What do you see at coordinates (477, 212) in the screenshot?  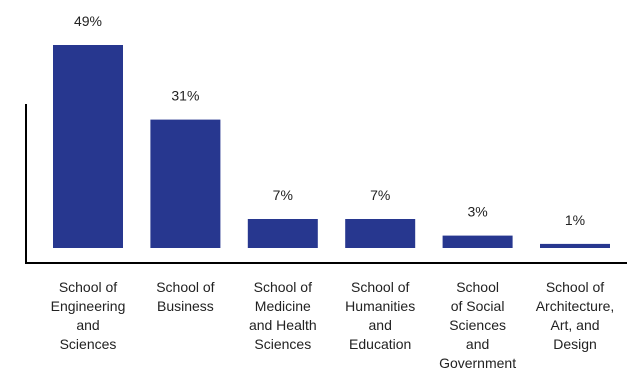 I see `value-label-4: 3%` at bounding box center [477, 212].